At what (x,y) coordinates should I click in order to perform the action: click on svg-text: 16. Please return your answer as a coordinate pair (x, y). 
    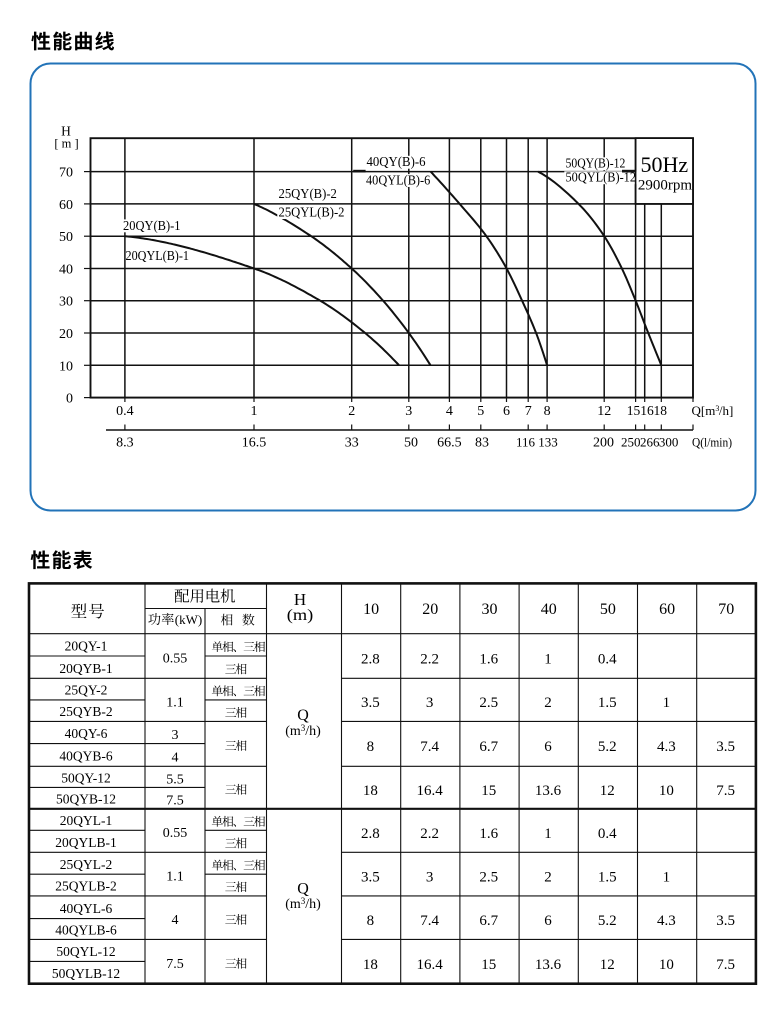
    Looking at the image, I should click on (647, 410).